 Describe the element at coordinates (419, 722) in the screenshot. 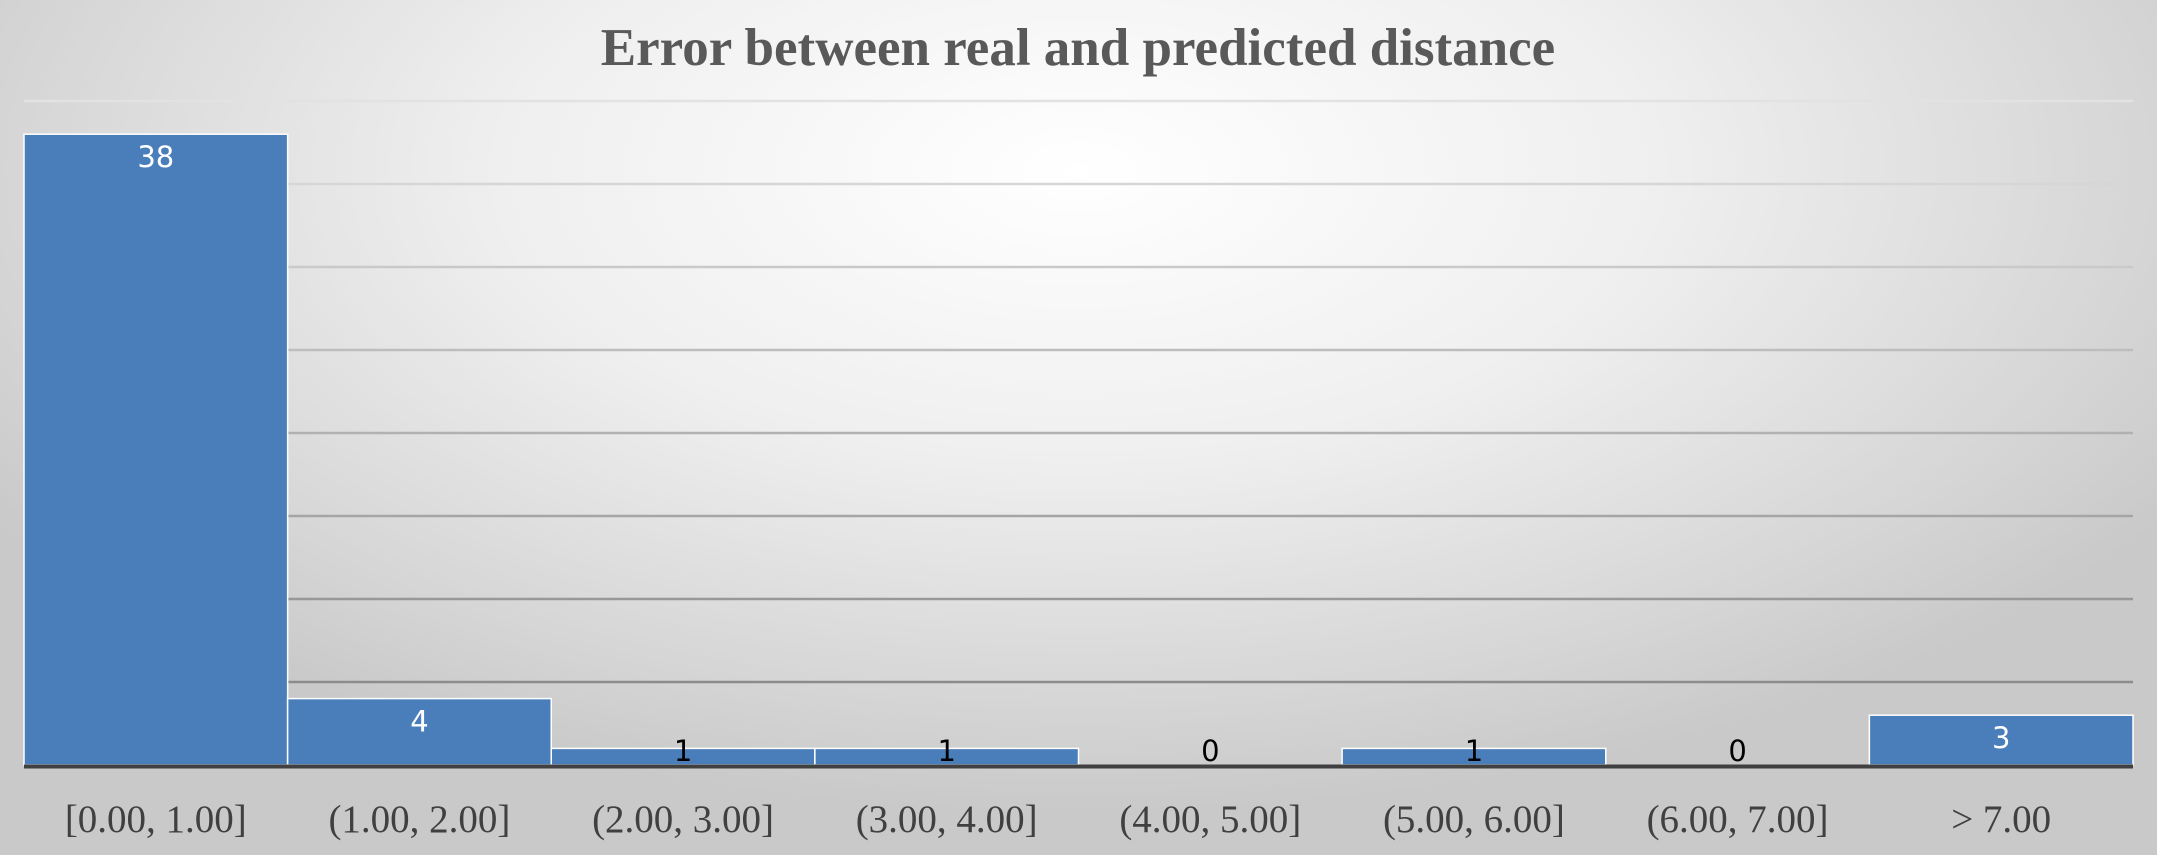

I see `data-label: 4` at that location.